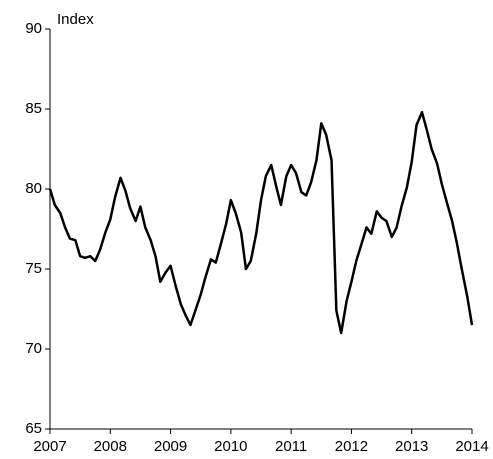  What do you see at coordinates (33, 348) in the screenshot?
I see `y-tick-label: 70` at bounding box center [33, 348].